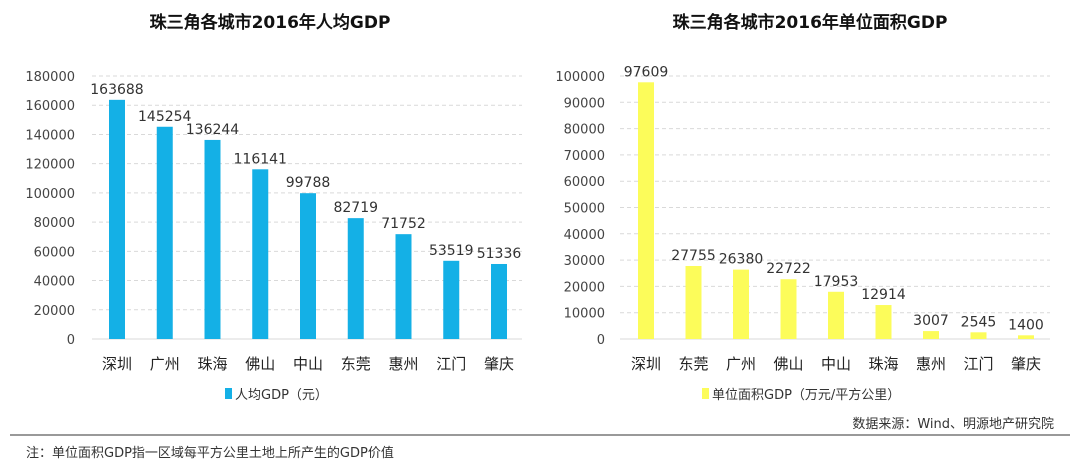 This screenshot has height=467, width=1080. Describe the element at coordinates (50, 77) in the screenshot. I see `y-tick-label: 180000` at that location.